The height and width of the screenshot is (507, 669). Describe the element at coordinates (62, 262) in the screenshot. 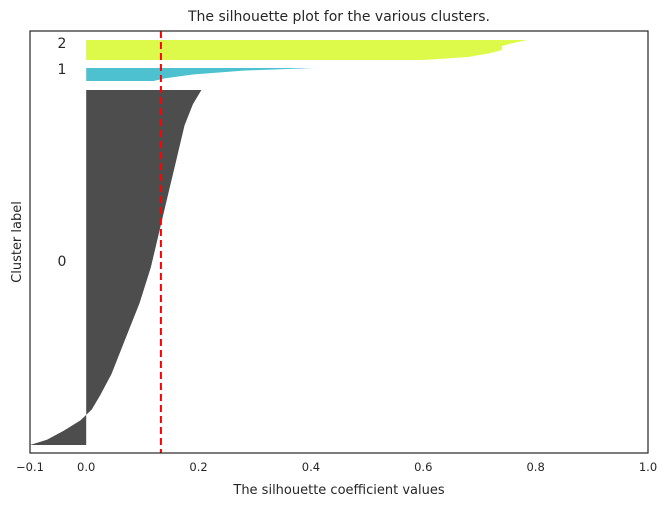

I see `cluster-0-label: 0` at that location.